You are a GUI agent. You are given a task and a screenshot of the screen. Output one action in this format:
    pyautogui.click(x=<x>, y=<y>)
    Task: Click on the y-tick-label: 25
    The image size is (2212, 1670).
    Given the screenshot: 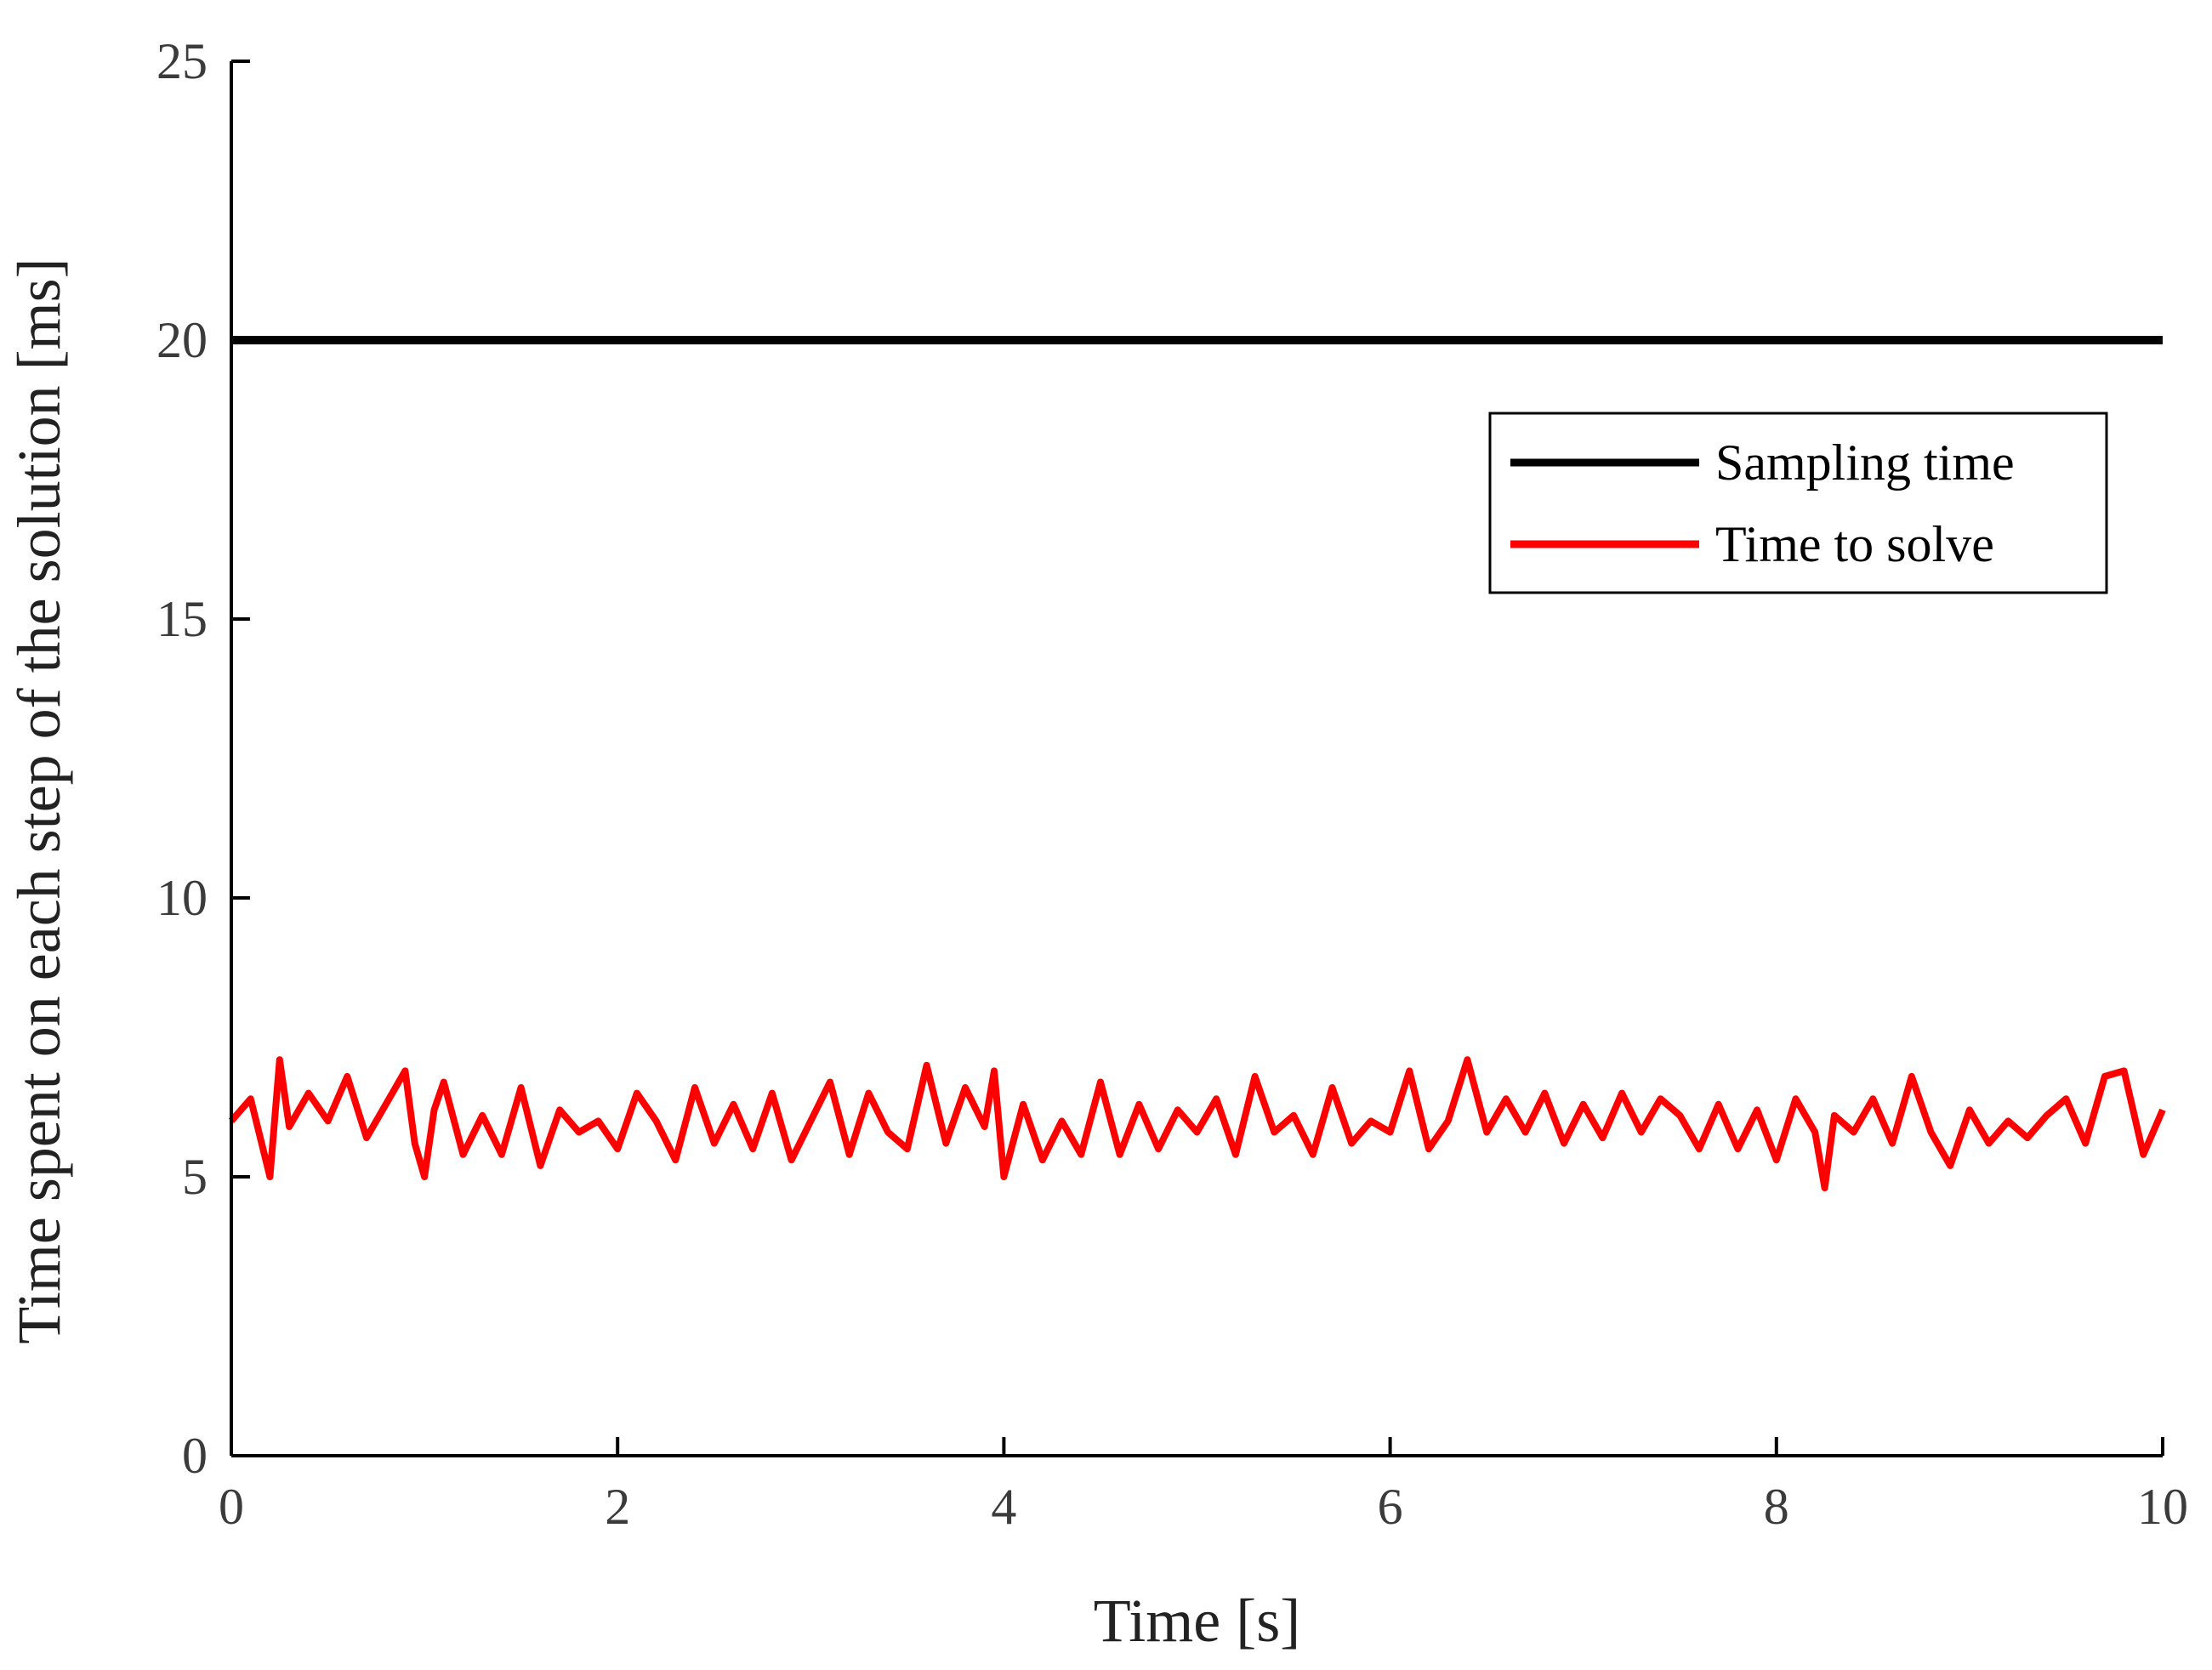 What is the action you would take?
    pyautogui.click(x=182, y=61)
    